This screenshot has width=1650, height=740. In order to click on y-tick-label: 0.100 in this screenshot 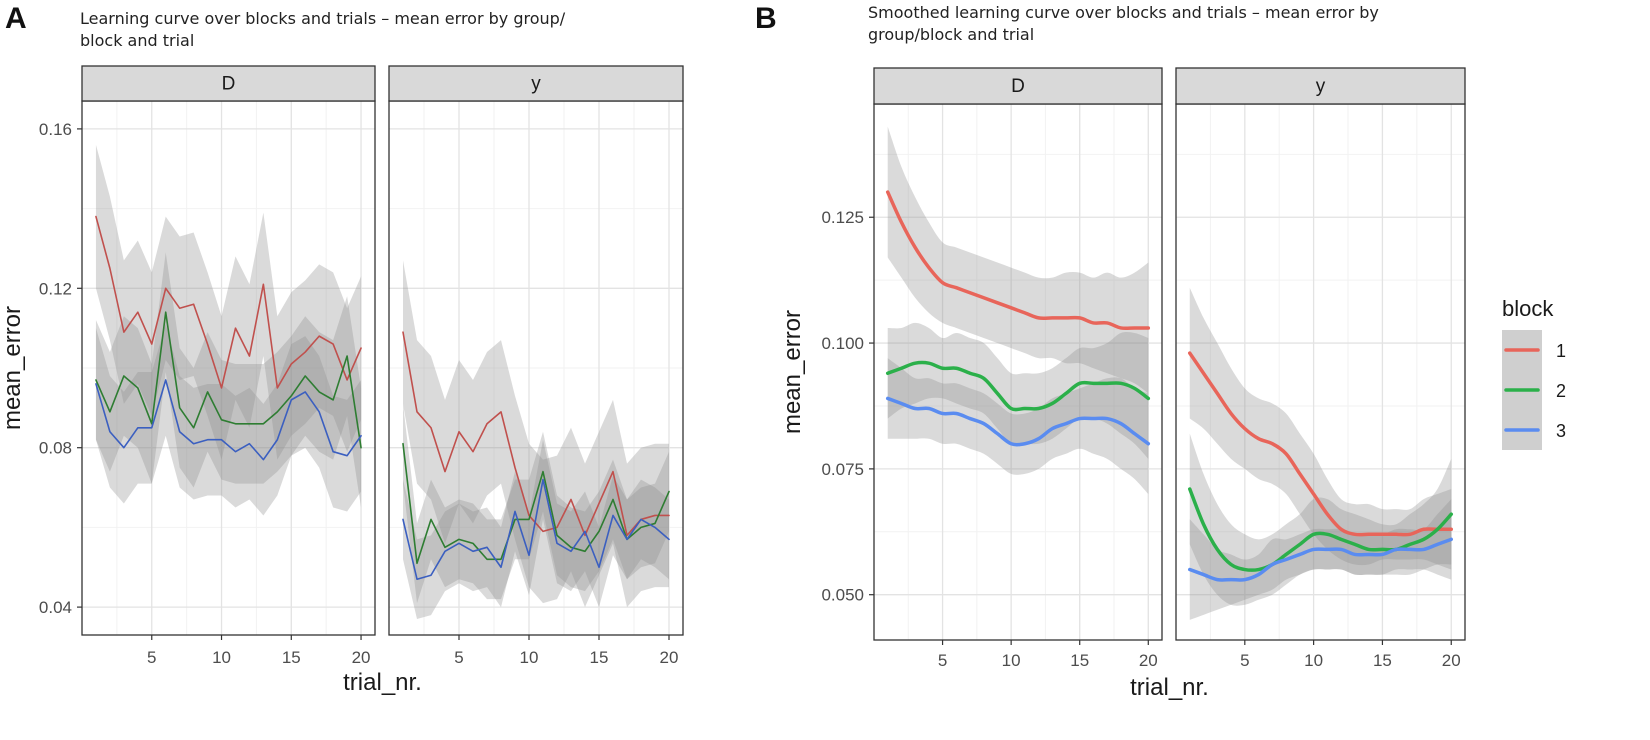, I will do `click(842, 343)`.